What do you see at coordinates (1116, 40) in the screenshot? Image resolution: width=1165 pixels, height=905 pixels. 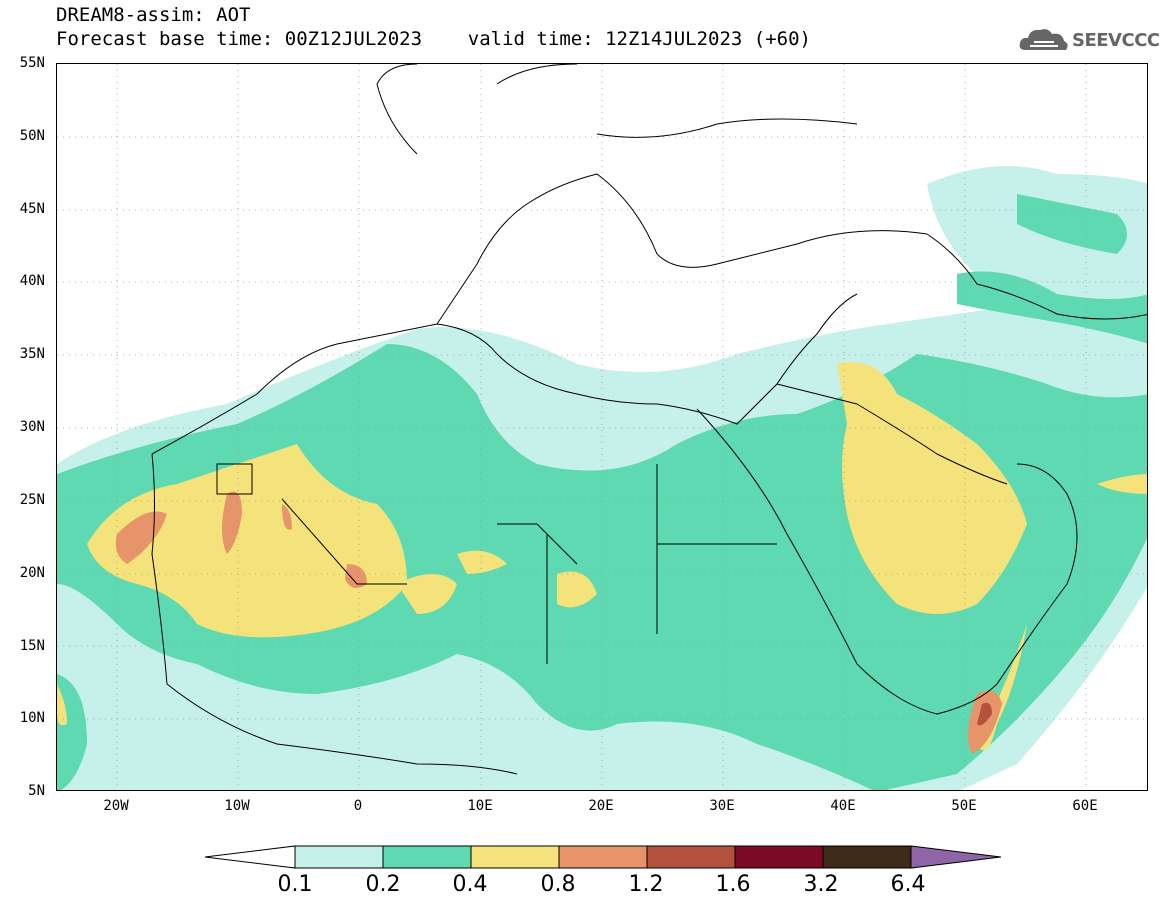 I see `logo-text: SEEVCCC` at bounding box center [1116, 40].